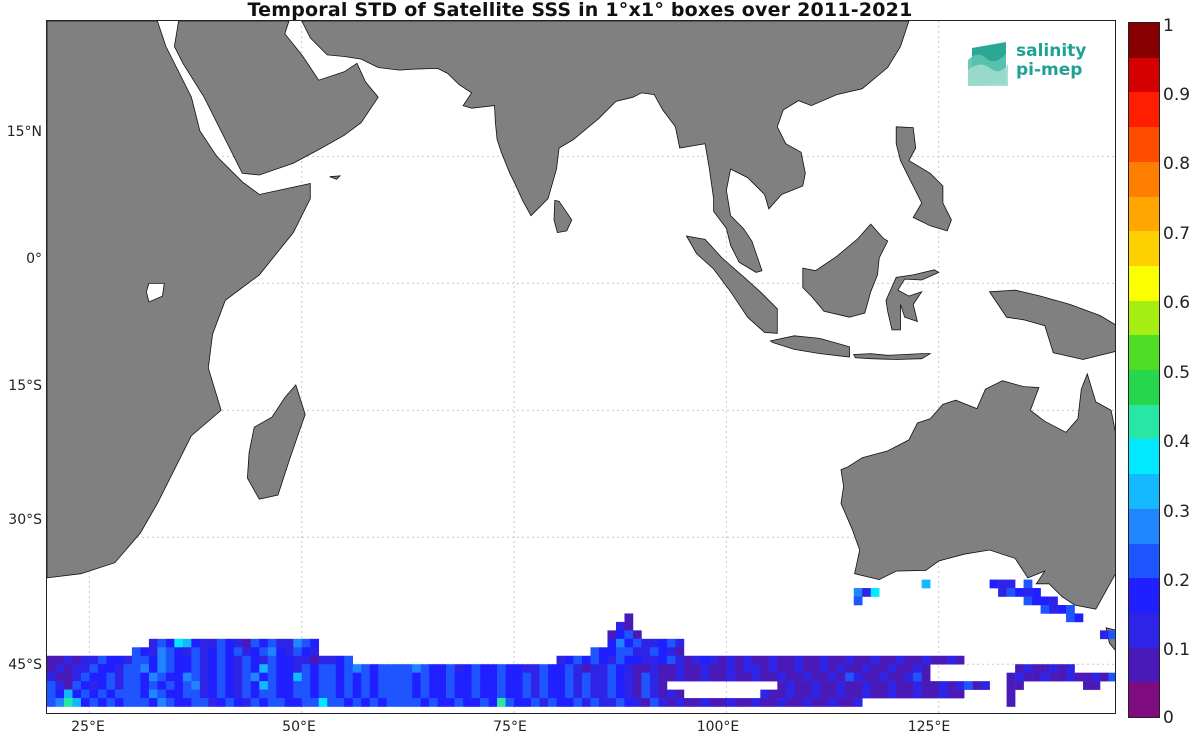  Describe the element at coordinates (155, 292) in the screenshot. I see `lake-victoria-island` at that location.